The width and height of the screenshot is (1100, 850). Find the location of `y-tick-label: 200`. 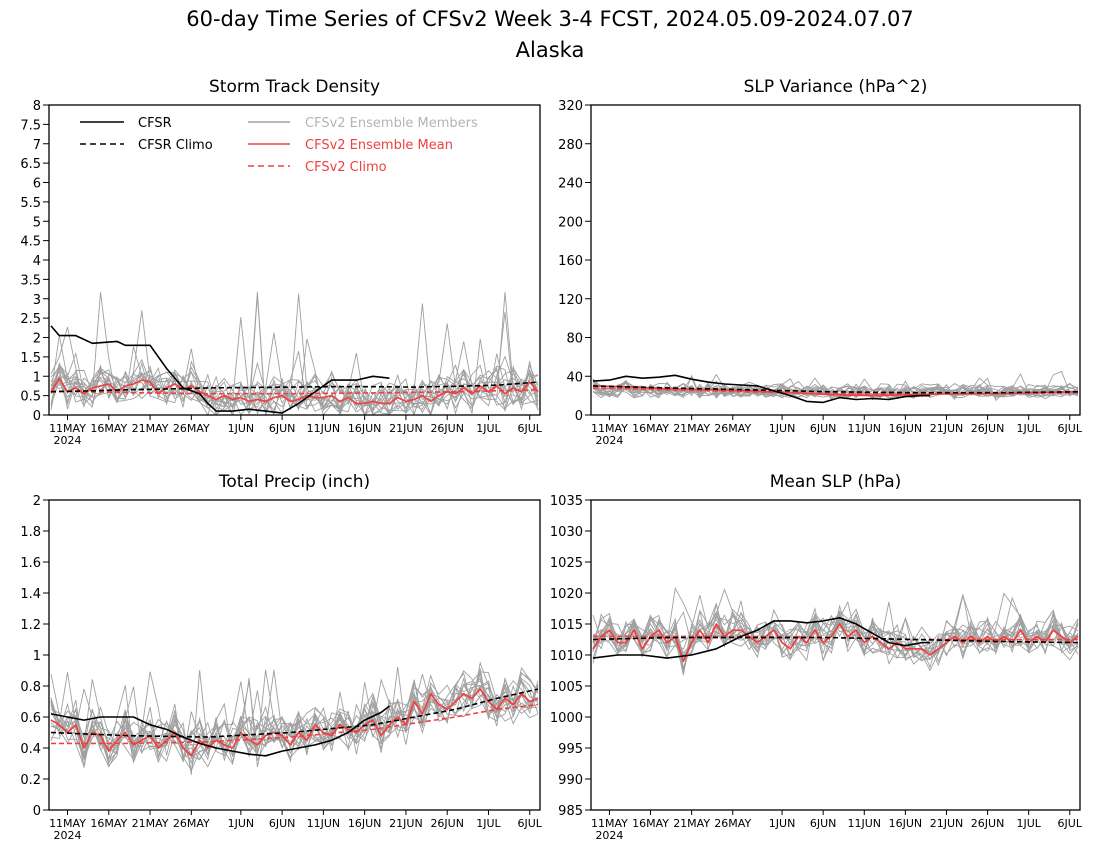

y-tick-label: 200 is located at coordinates (570, 222).